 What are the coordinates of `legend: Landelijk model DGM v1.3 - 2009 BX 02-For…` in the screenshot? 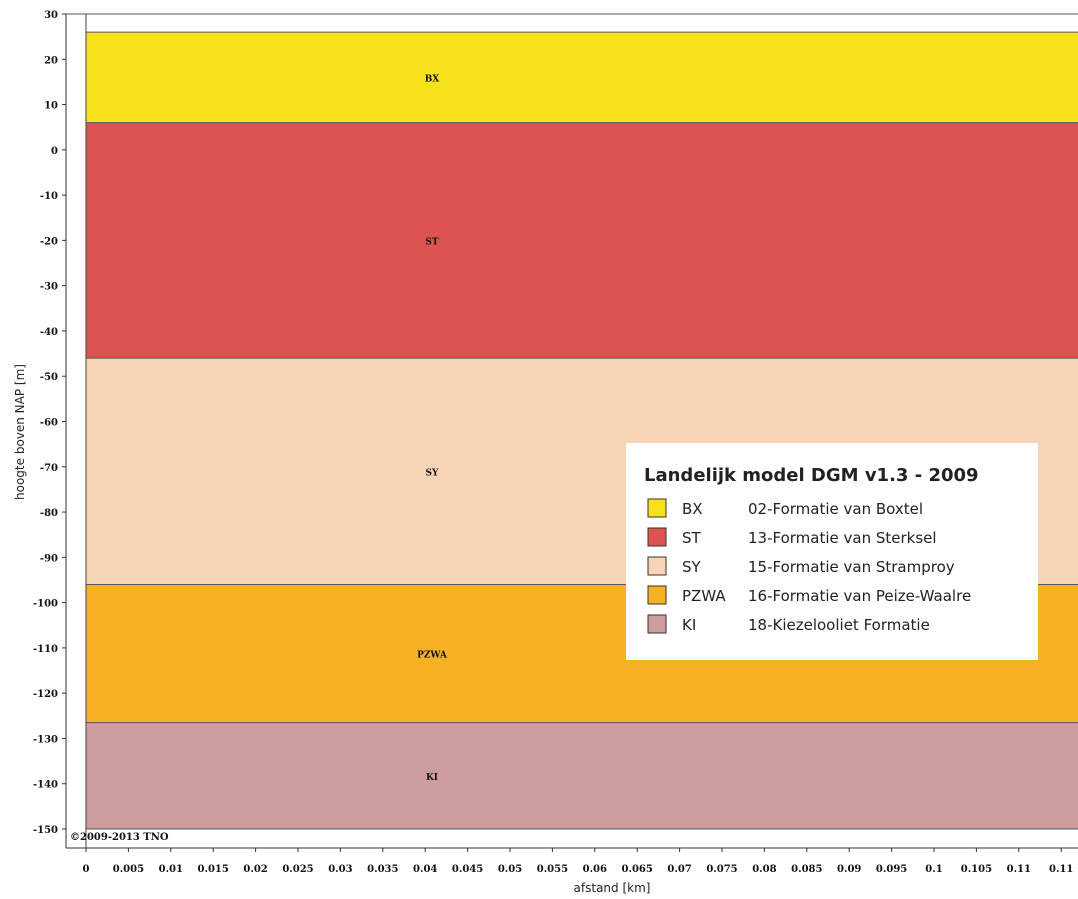 It's located at (832, 551).